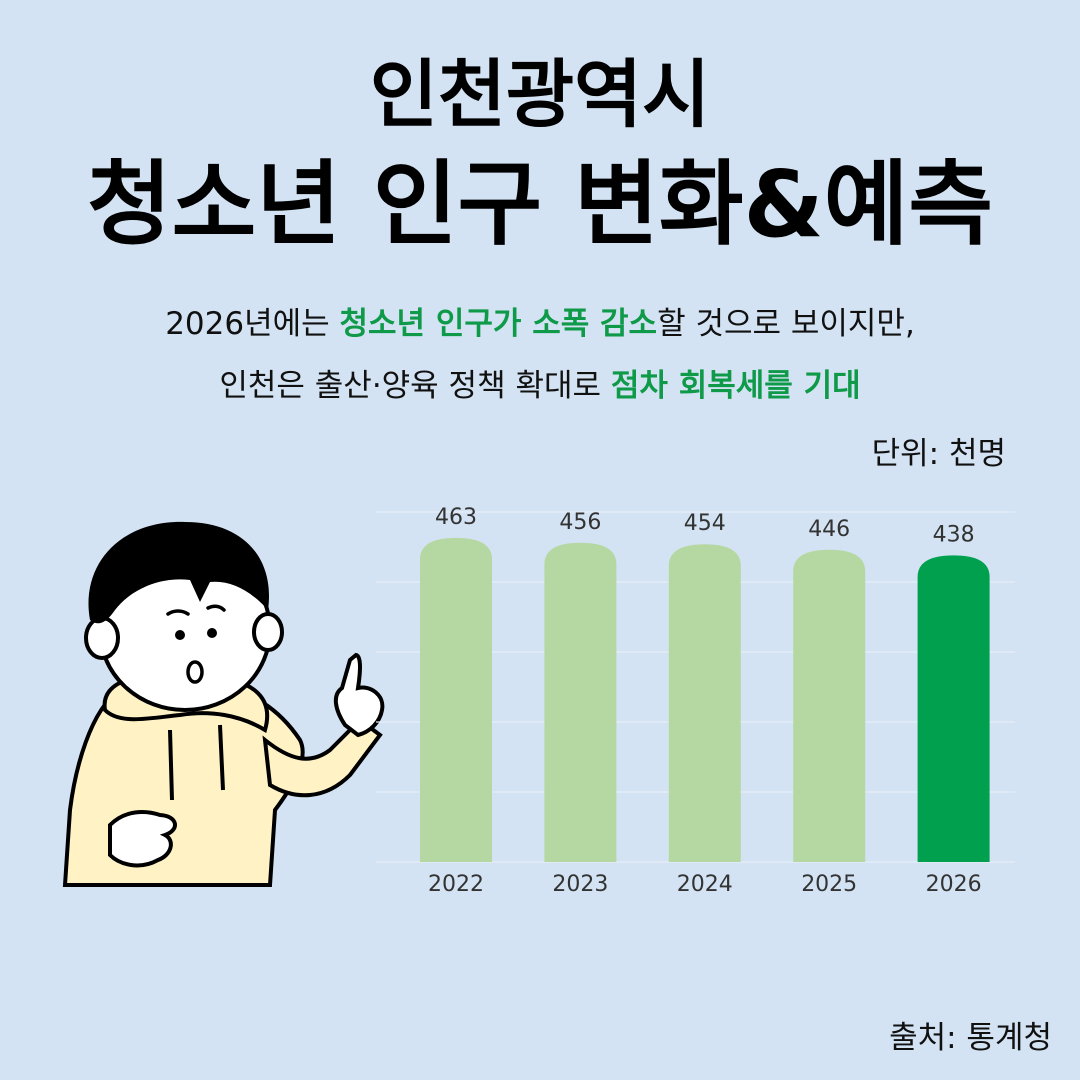 This screenshot has height=1080, width=1080. Describe the element at coordinates (954, 534) in the screenshot. I see `data-label-2026: 438` at that location.